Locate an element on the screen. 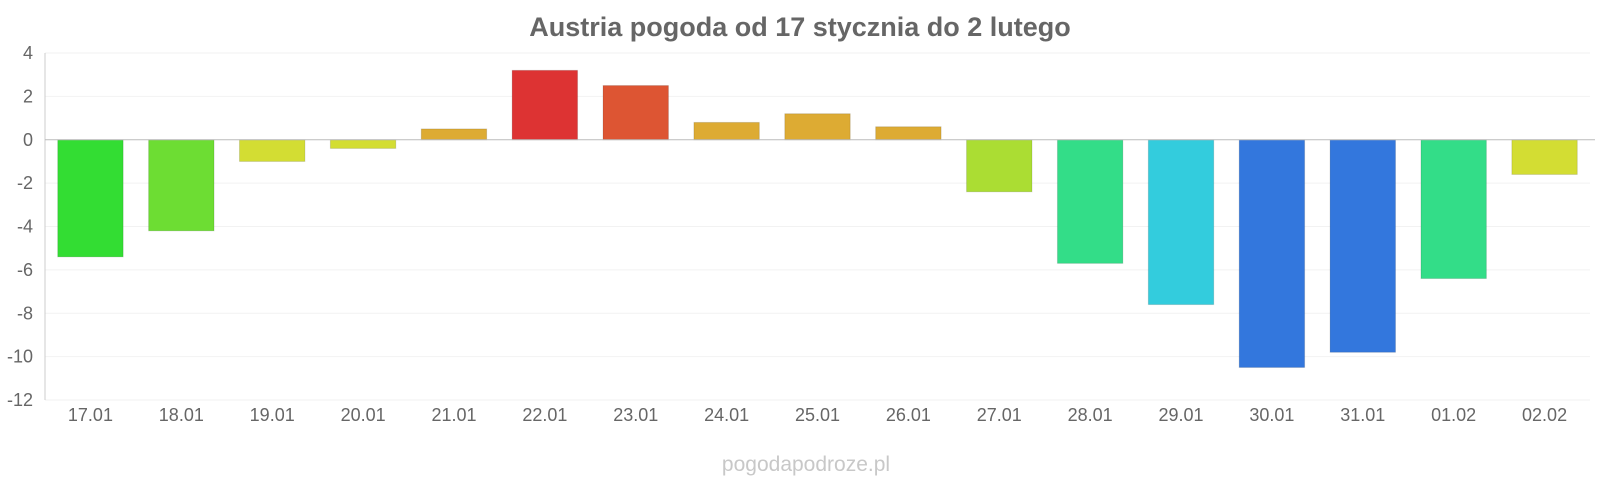  x-tick-label: 20.01 is located at coordinates (363, 415).